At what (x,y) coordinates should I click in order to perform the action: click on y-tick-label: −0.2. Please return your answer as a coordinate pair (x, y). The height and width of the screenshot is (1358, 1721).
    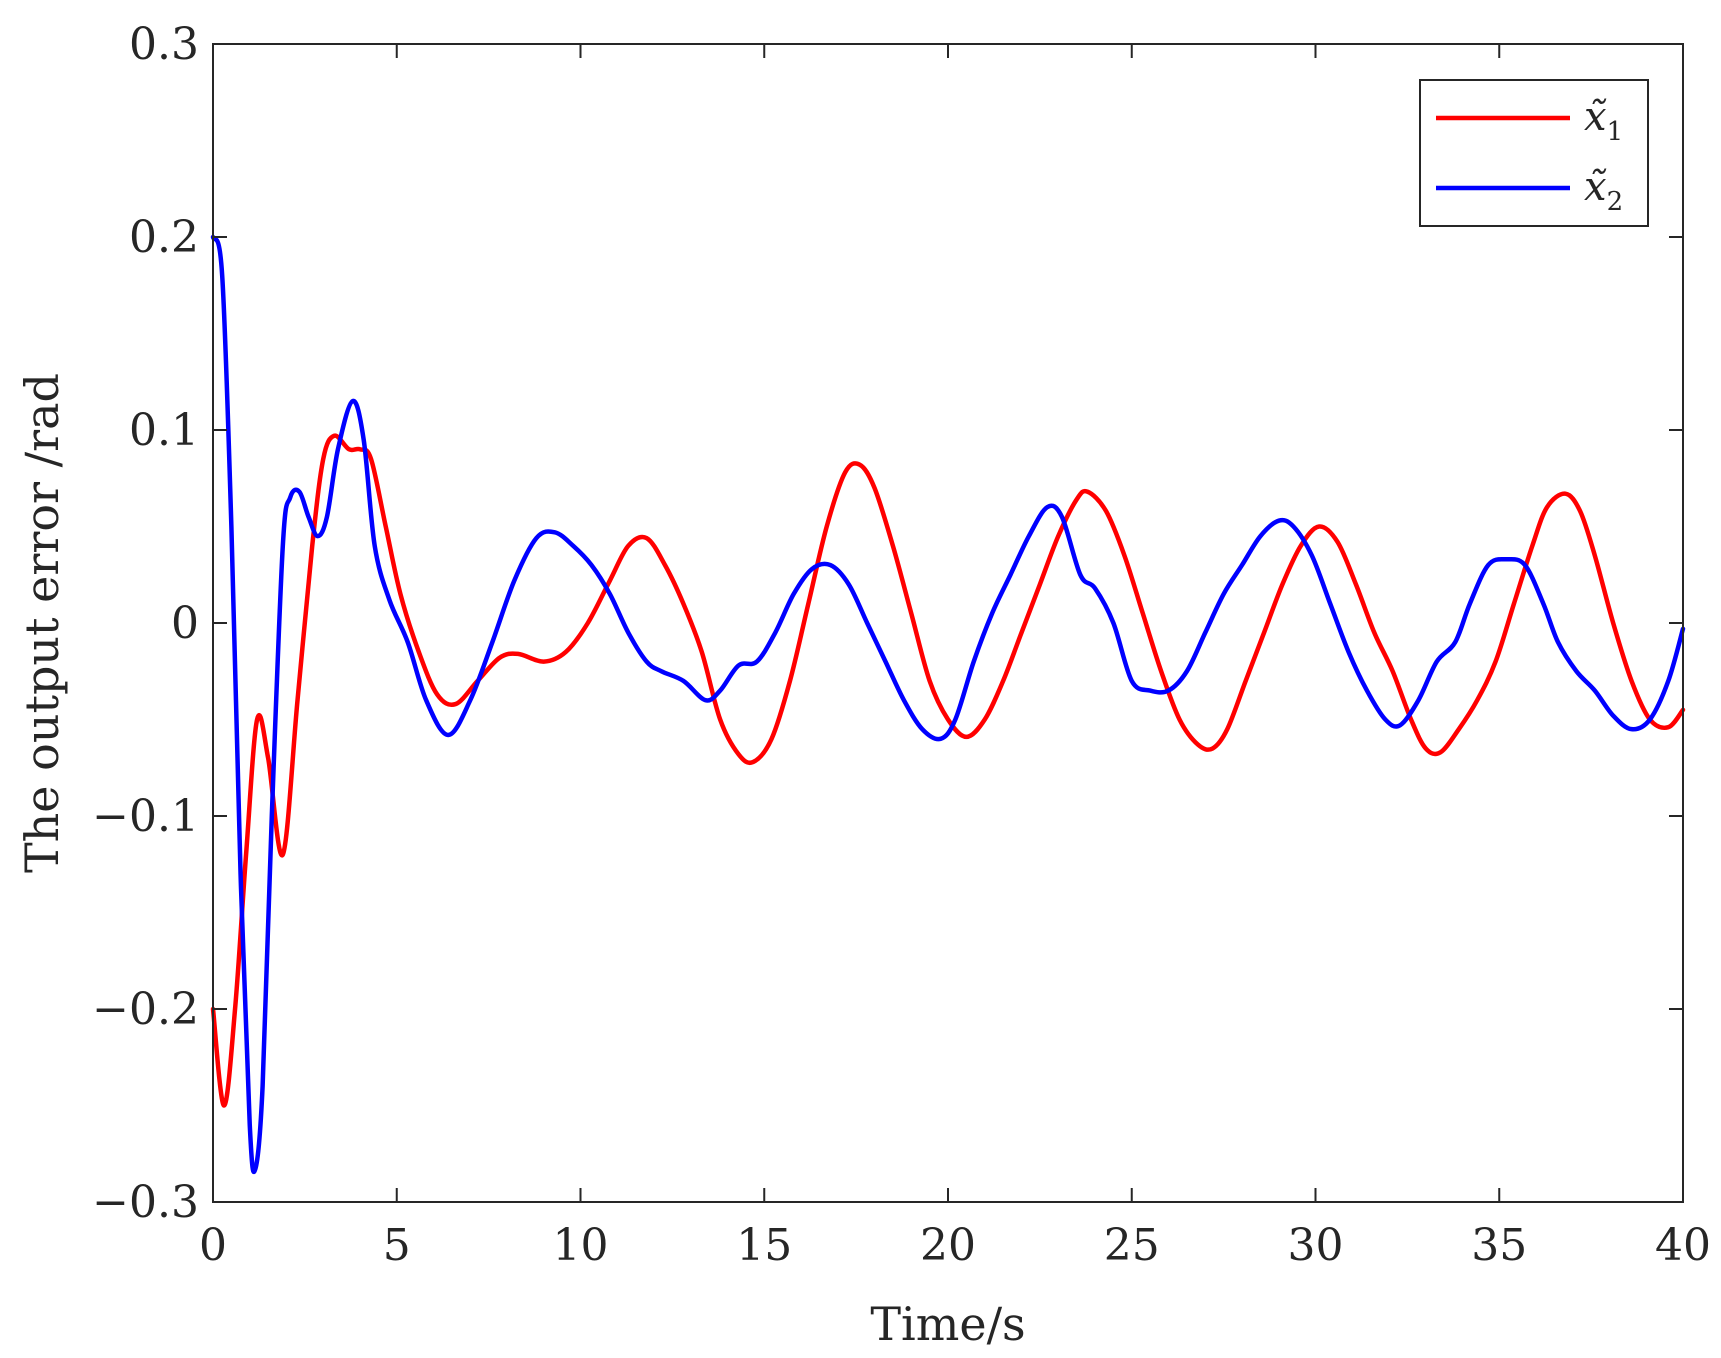
    Looking at the image, I should click on (145, 1009).